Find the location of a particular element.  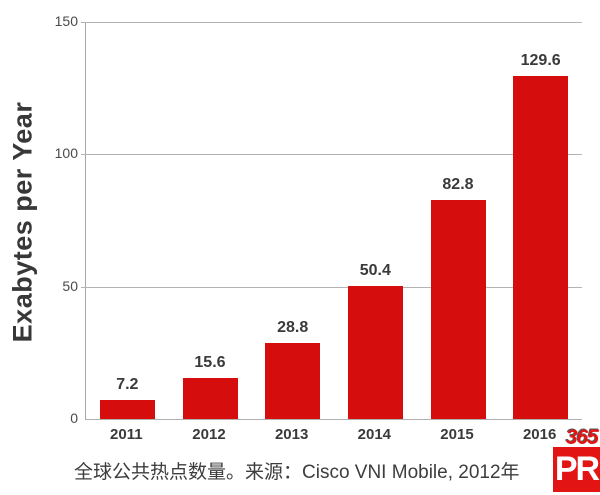

x-axis-label-2014: 2014 is located at coordinates (374, 434).